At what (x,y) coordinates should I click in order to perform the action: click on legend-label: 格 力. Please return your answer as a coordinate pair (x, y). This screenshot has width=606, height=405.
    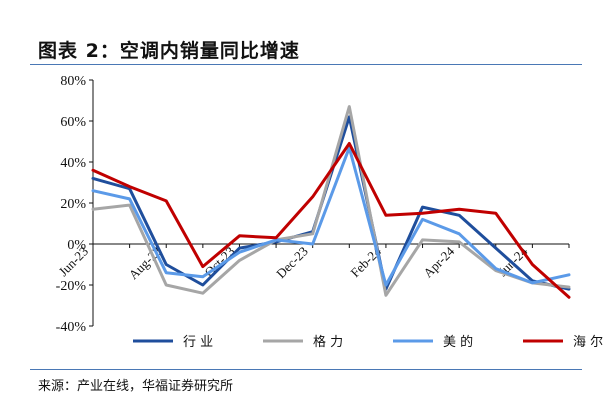
    Looking at the image, I should click on (328, 342).